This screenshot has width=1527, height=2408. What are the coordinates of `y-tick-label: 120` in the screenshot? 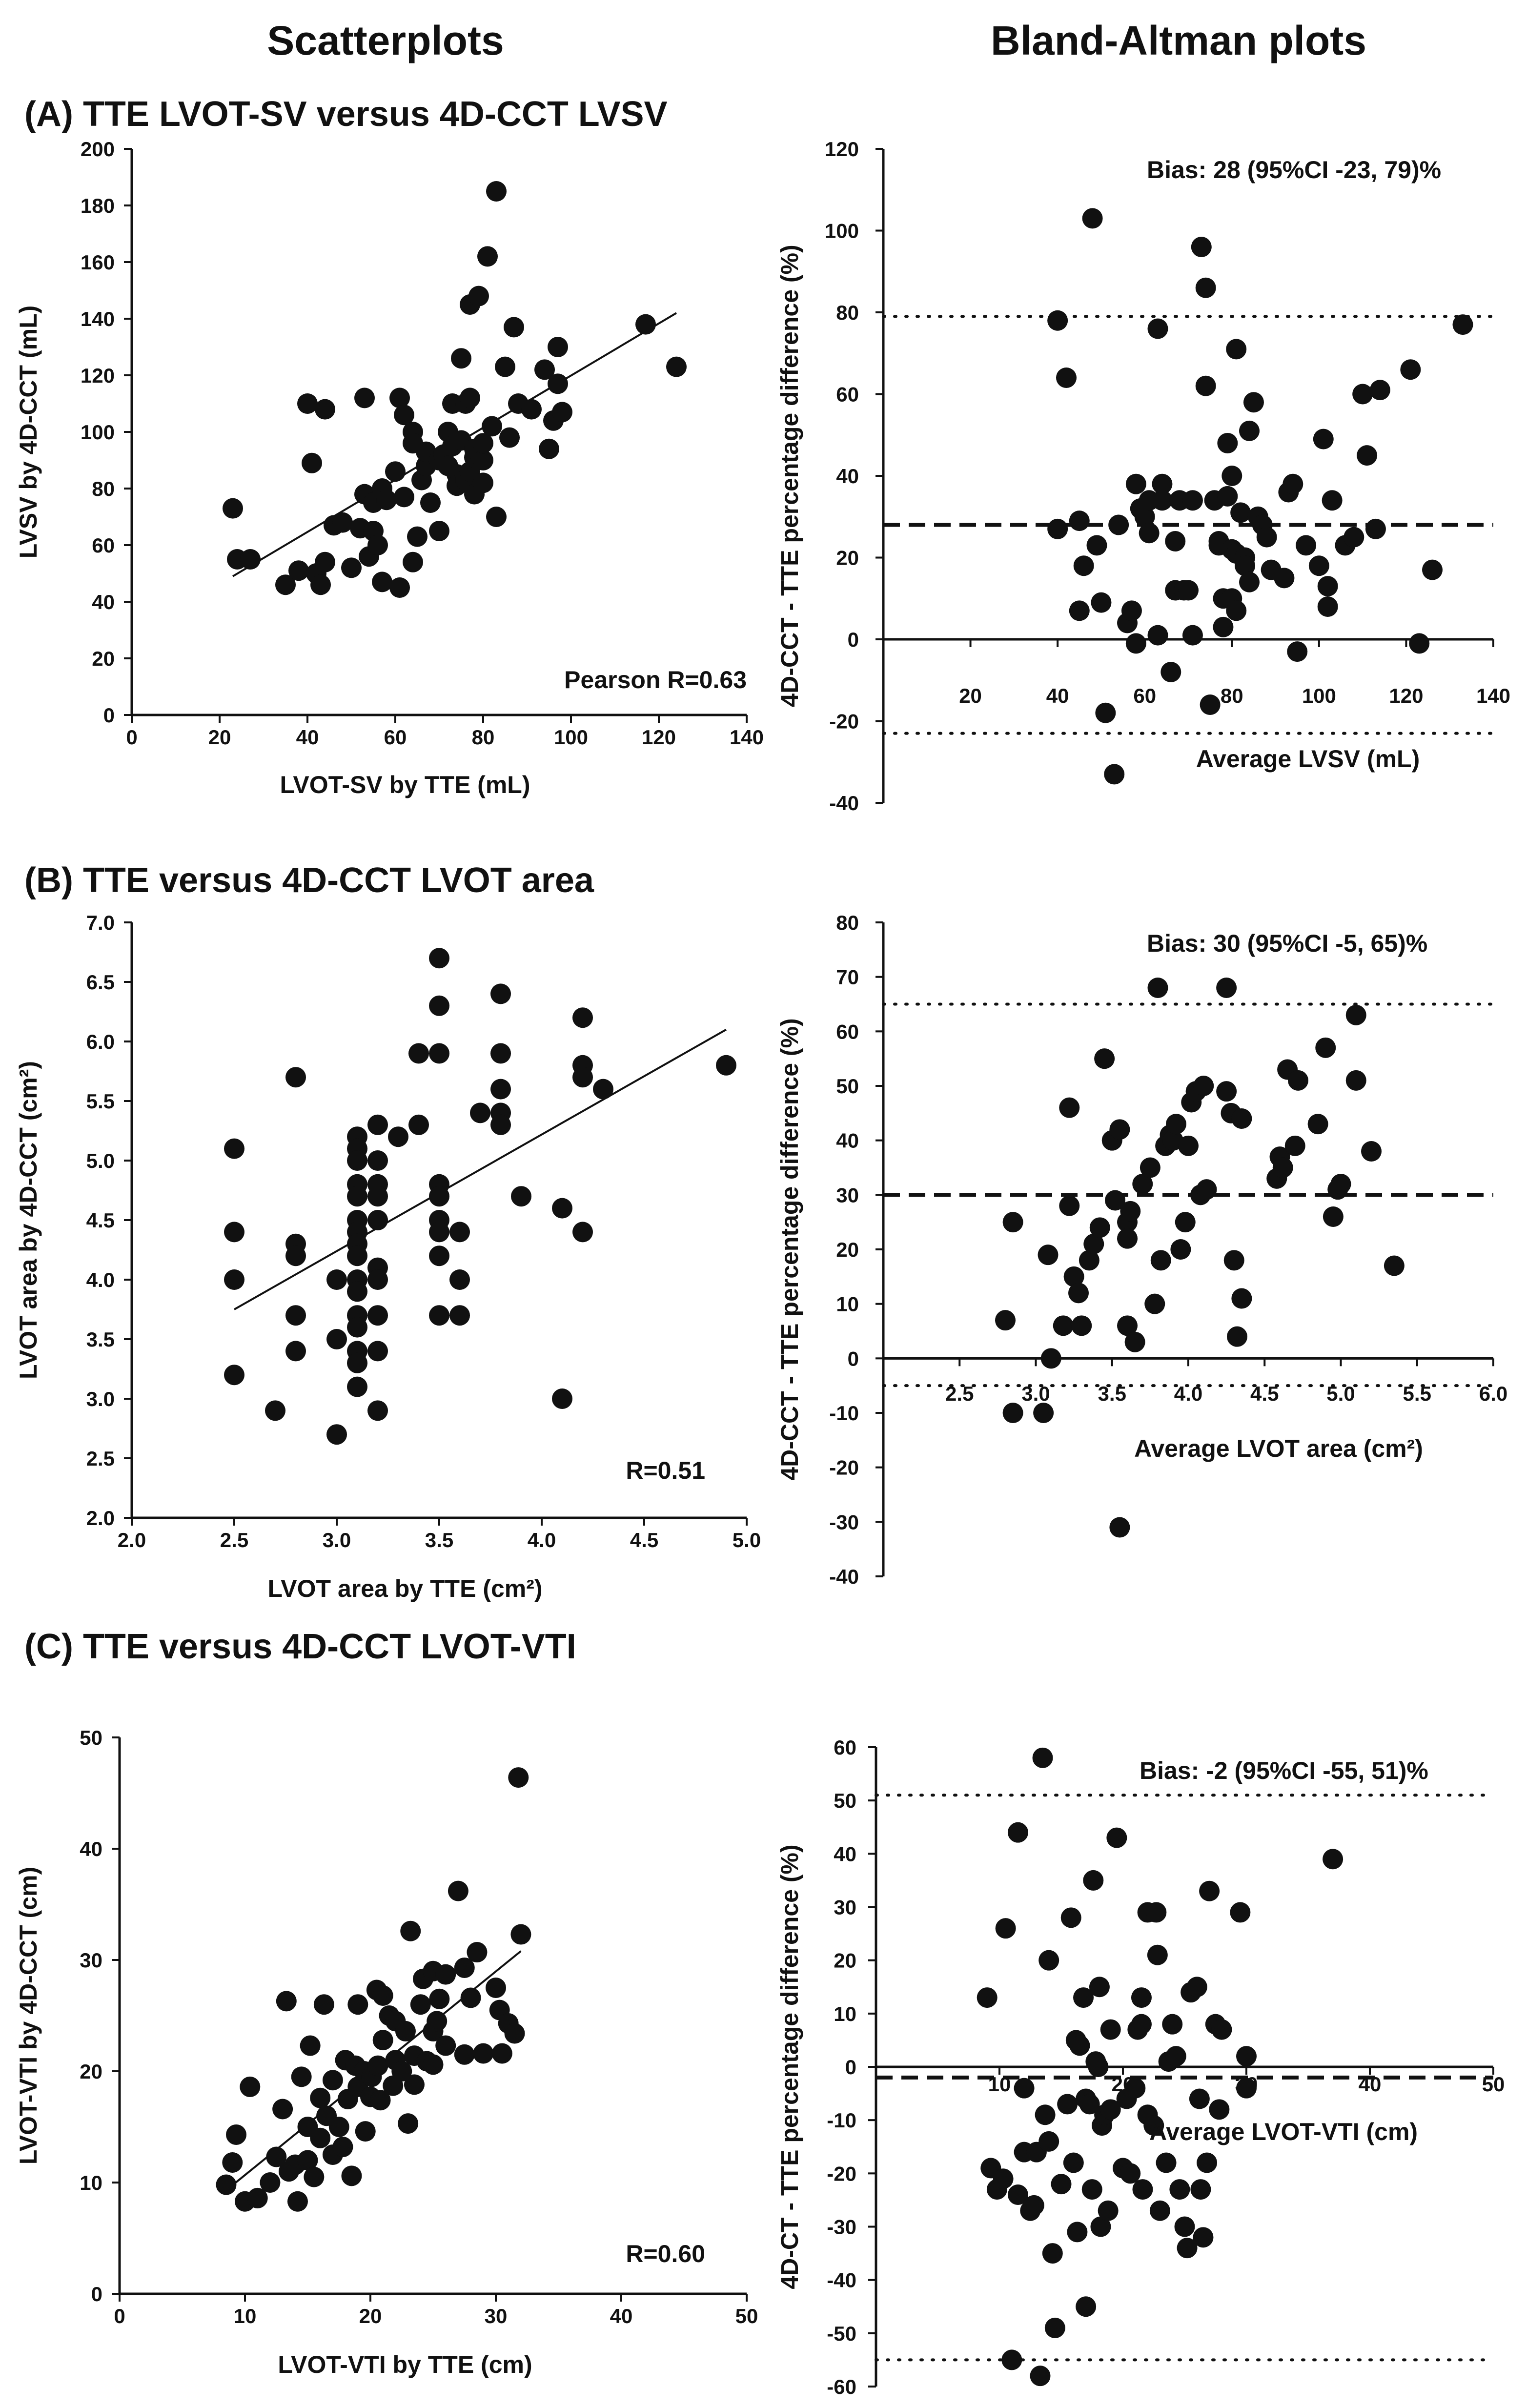 It's located at (842, 149).